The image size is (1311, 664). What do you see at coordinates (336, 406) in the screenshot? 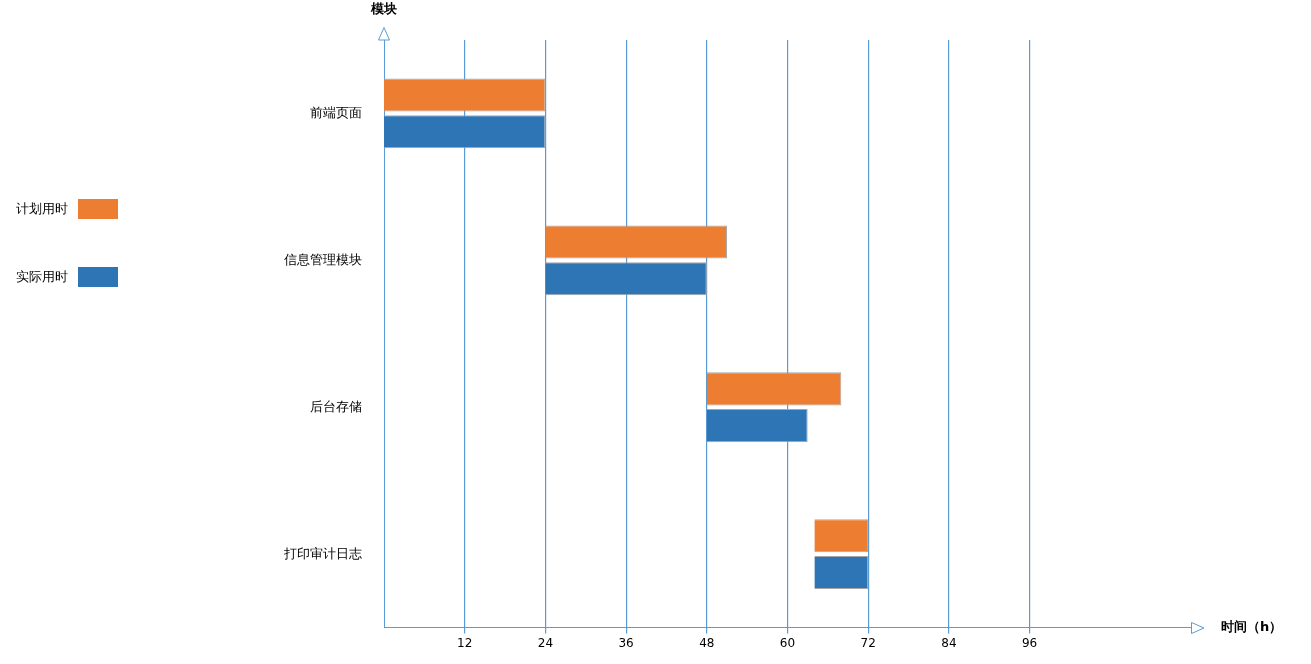
I see `y-tick-label: 后台存储` at bounding box center [336, 406].